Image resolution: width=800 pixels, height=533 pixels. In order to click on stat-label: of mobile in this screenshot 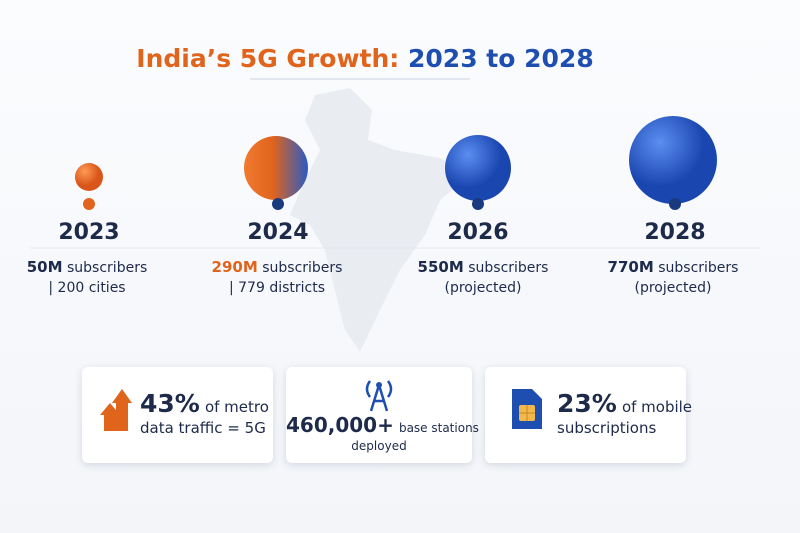, I will do `click(657, 407)`.